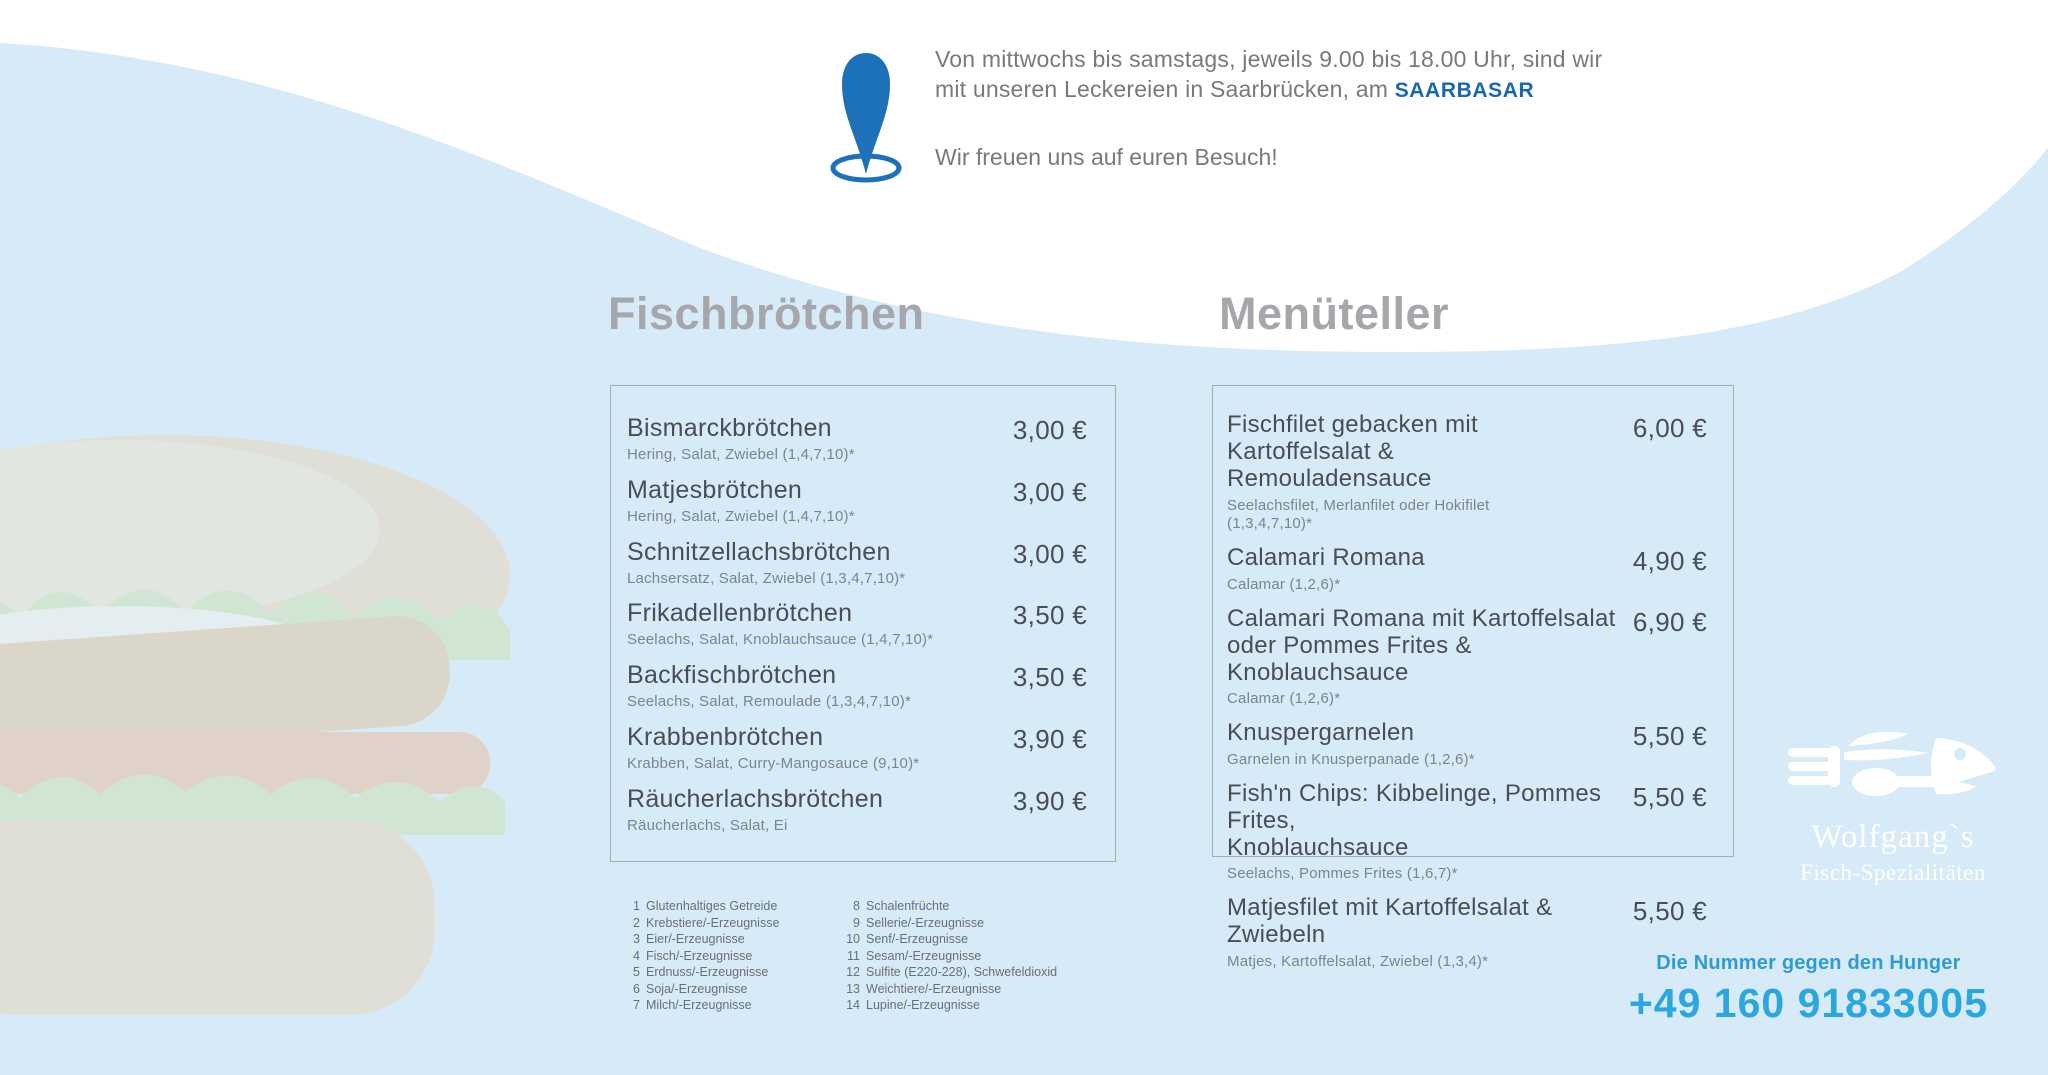 This screenshot has height=1075, width=2048. Describe the element at coordinates (732, 675) in the screenshot. I see `dish-name: Backfischbrötchen` at that location.